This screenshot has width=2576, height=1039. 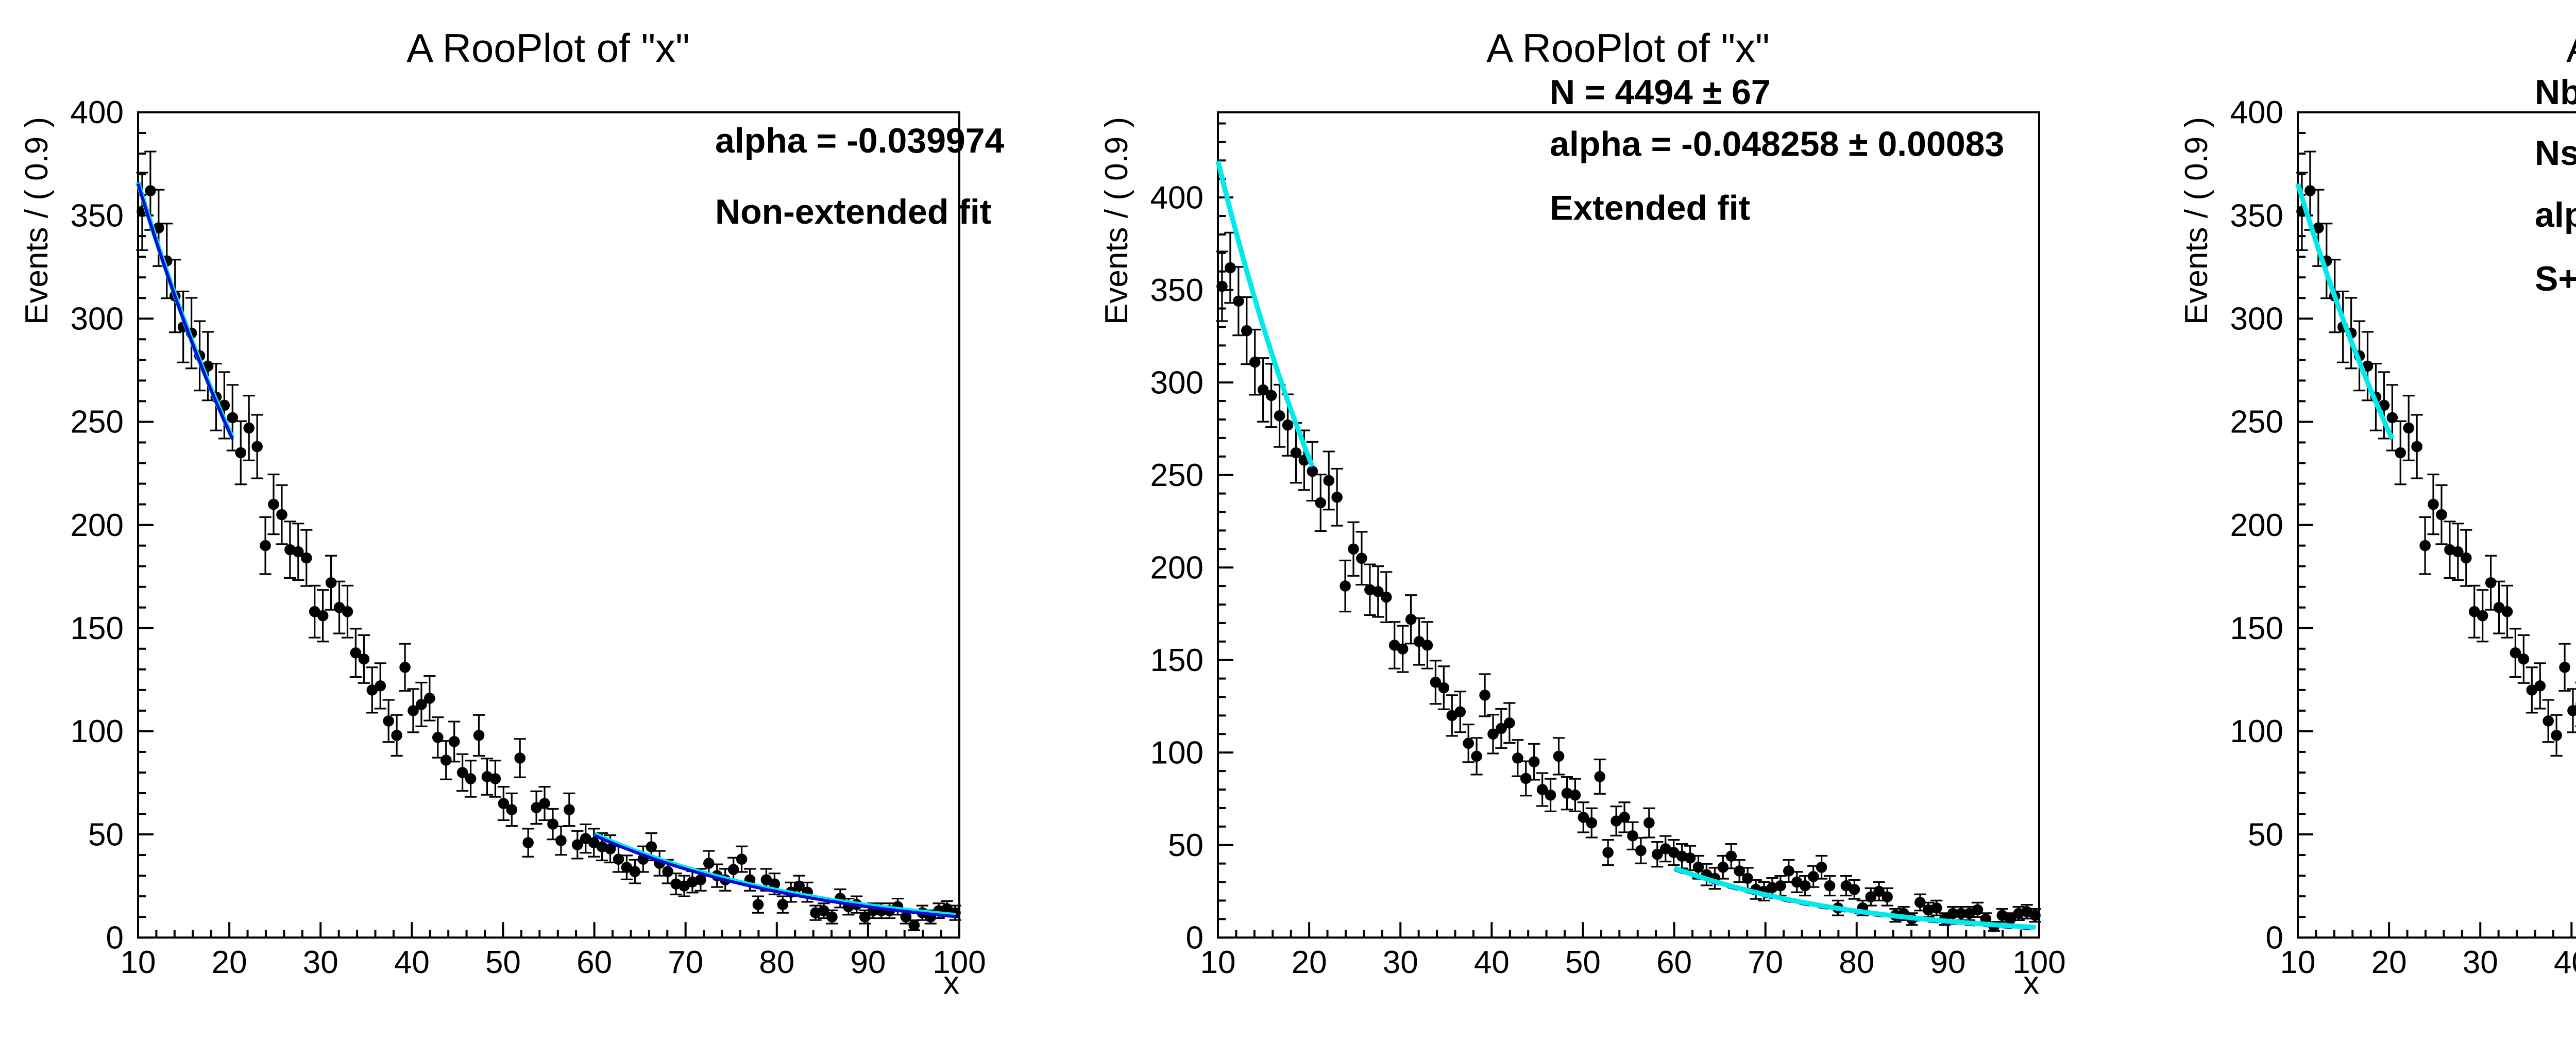 I want to click on annotation-text: Non-extended fit, so click(x=853, y=211).